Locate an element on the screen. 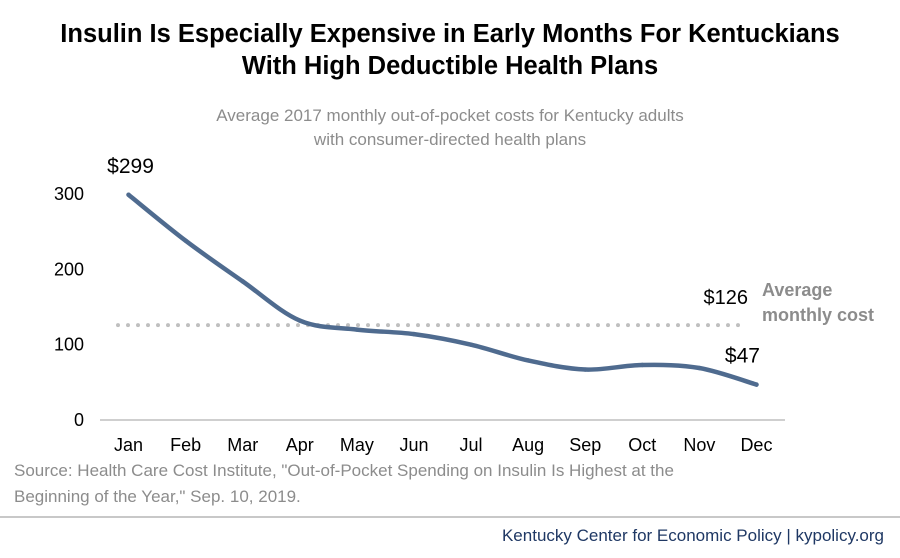 The width and height of the screenshot is (900, 558). average-value-label: $126 is located at coordinates (726, 298).